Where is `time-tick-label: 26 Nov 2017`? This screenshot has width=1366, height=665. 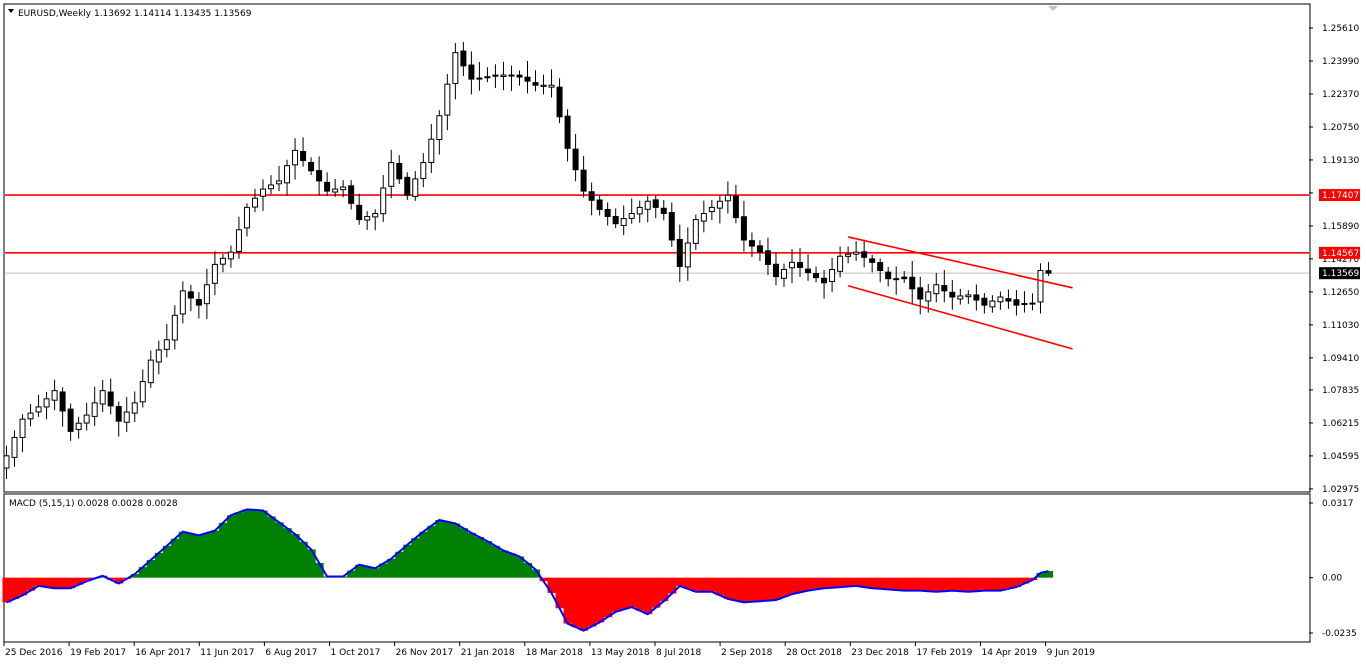
time-tick-label: 26 Nov 2017 is located at coordinates (425, 653).